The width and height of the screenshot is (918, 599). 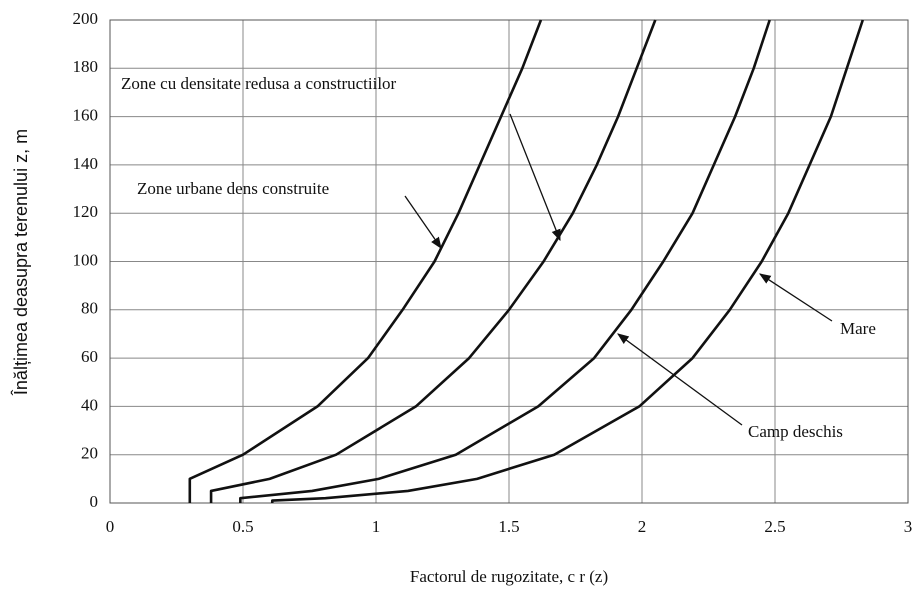 I want to click on y-tick-label: 200, so click(x=86, y=18).